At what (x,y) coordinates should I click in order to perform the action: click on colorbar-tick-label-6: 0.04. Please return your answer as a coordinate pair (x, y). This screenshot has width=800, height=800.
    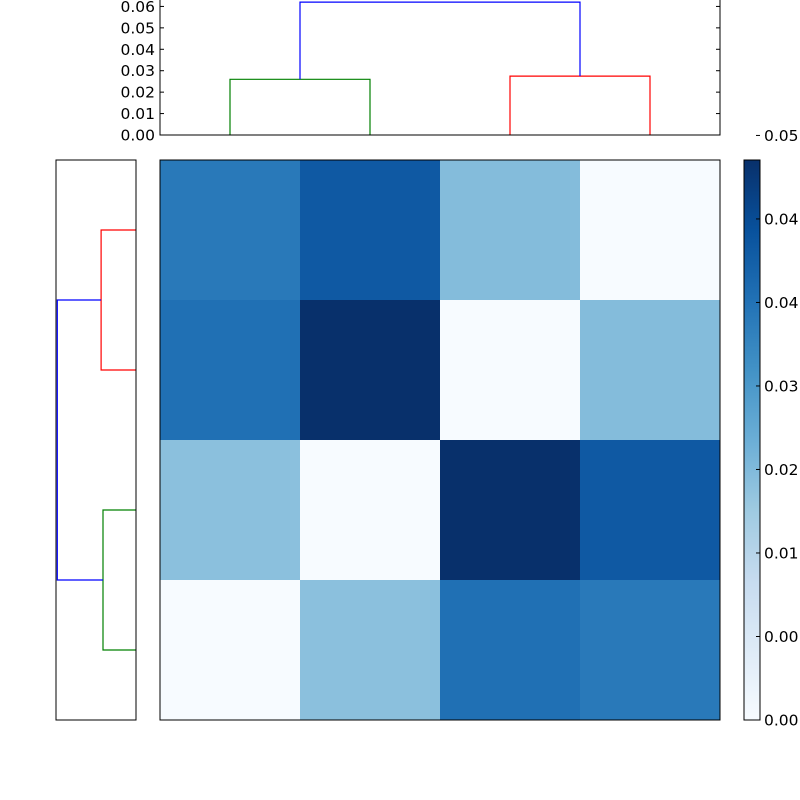
    Looking at the image, I should click on (781, 219).